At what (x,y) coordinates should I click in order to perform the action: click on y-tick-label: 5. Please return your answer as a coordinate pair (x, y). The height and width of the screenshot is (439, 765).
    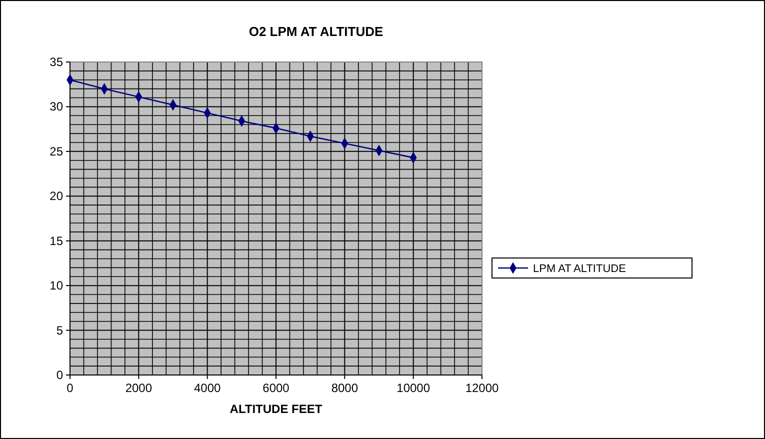
    Looking at the image, I should click on (60, 330).